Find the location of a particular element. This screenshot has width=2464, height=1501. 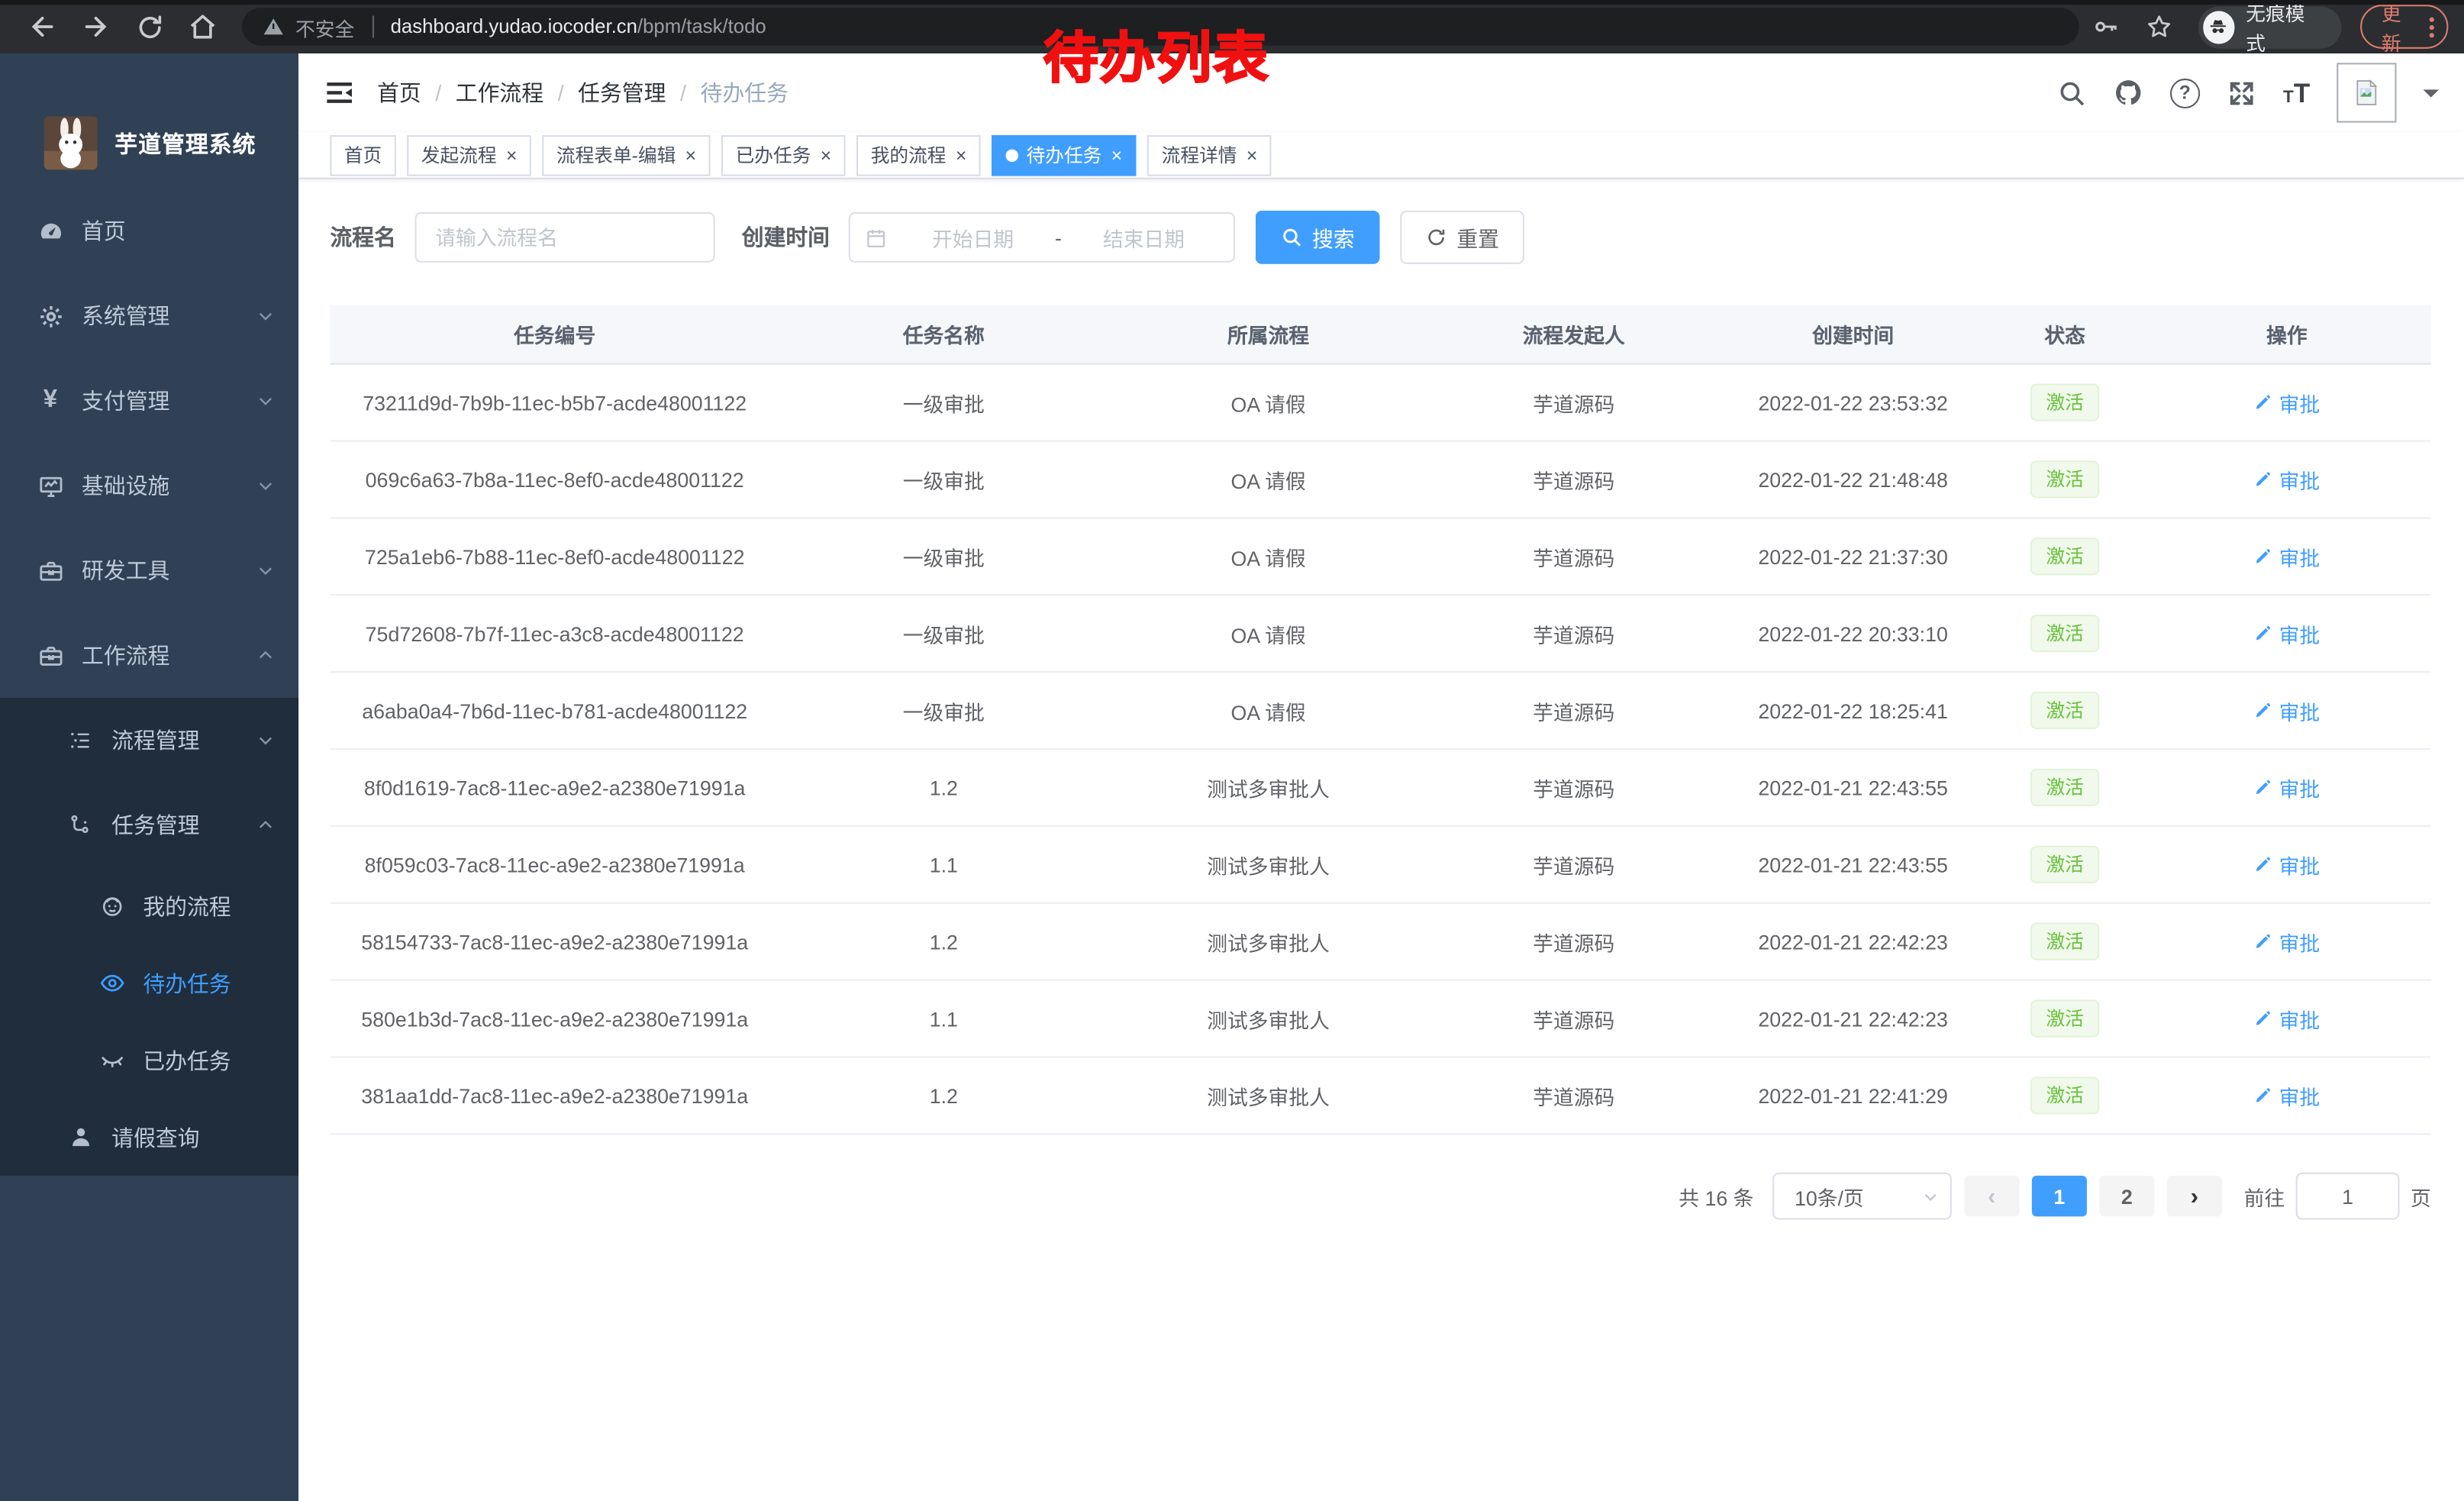

sidebar-item-devtools: 研发工具 is located at coordinates (149, 570).